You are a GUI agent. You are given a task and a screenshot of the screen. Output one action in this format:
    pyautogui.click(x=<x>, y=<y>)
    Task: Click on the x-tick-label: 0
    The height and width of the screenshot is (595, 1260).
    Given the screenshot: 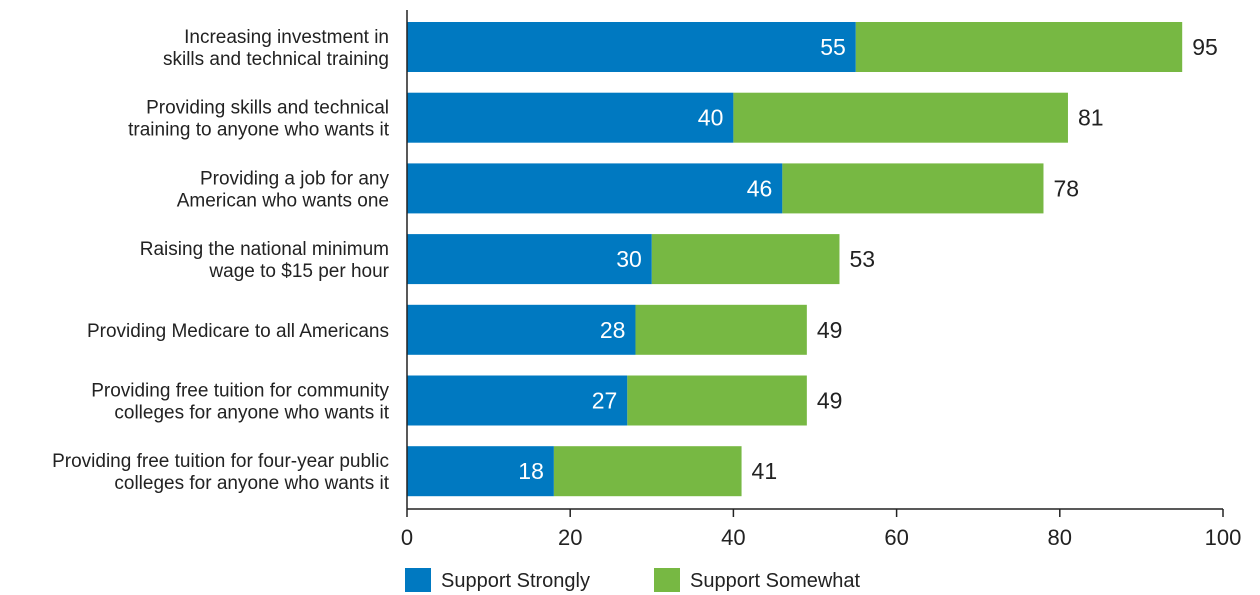 What is the action you would take?
    pyautogui.click(x=407, y=537)
    